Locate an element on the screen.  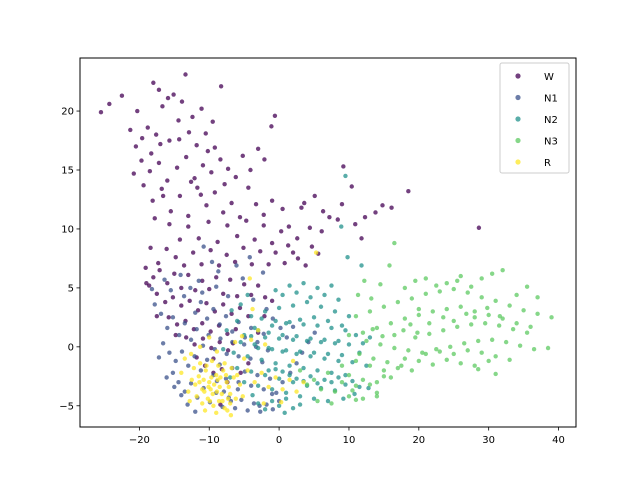
legend-marker-w is located at coordinates (518, 76).